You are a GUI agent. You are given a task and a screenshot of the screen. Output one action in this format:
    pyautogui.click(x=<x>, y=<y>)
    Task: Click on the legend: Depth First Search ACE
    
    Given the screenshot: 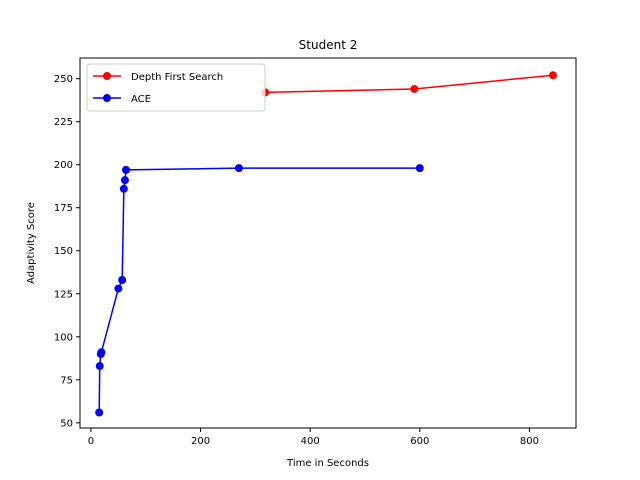 What is the action you would take?
    pyautogui.click(x=176, y=87)
    